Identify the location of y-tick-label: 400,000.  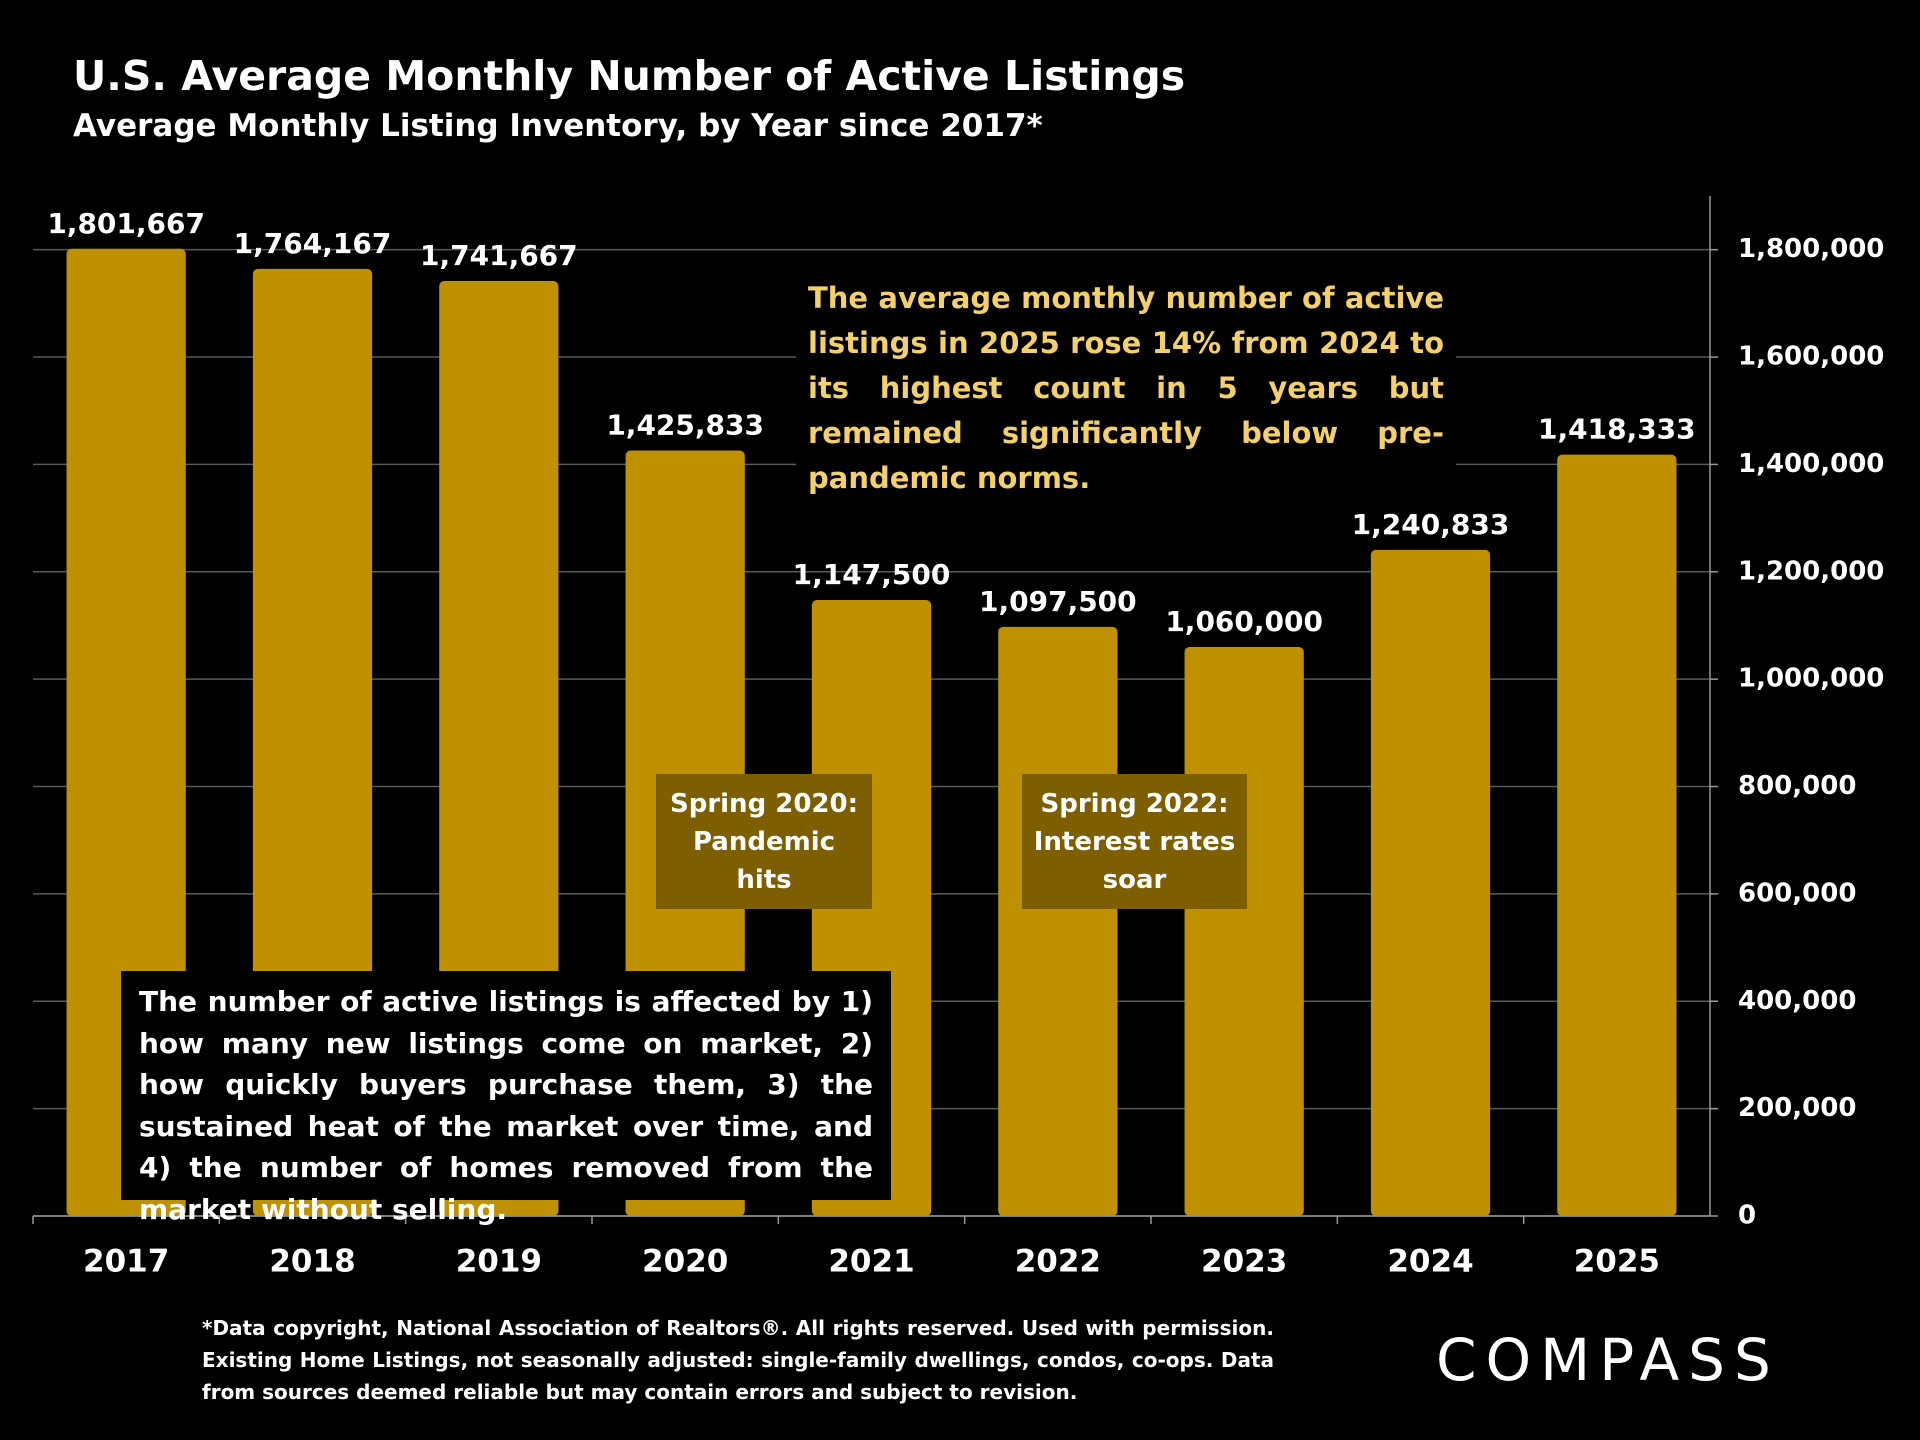
(1797, 1001).